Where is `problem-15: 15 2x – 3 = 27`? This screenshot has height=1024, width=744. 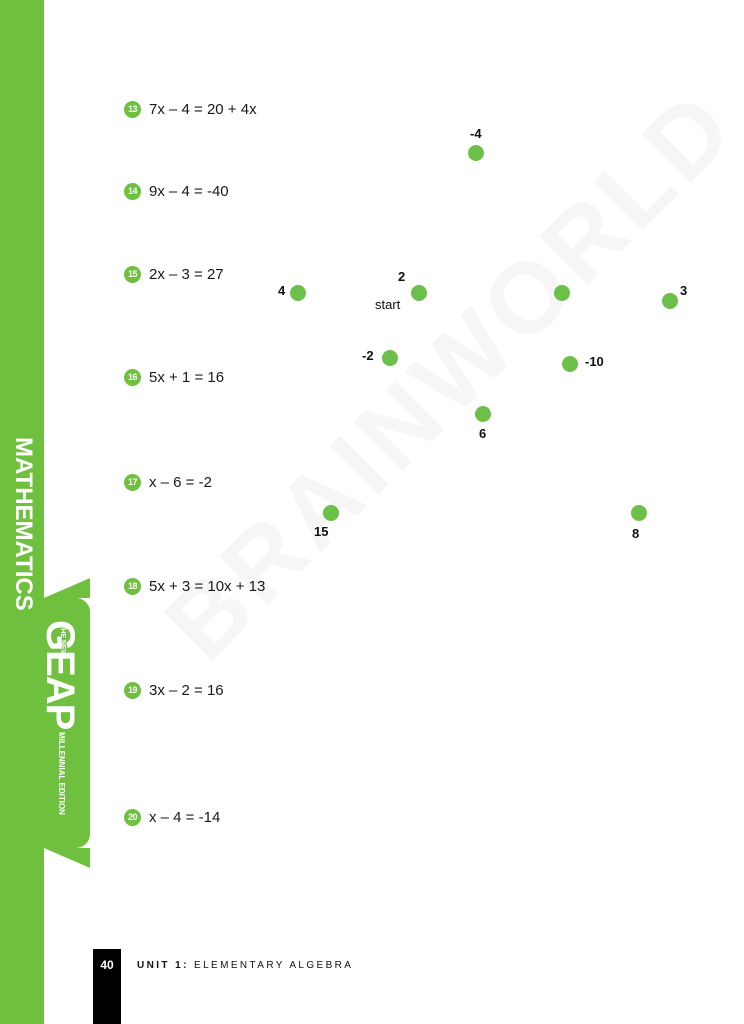
problem-15: 15 2x – 3 = 27 is located at coordinates (174, 274).